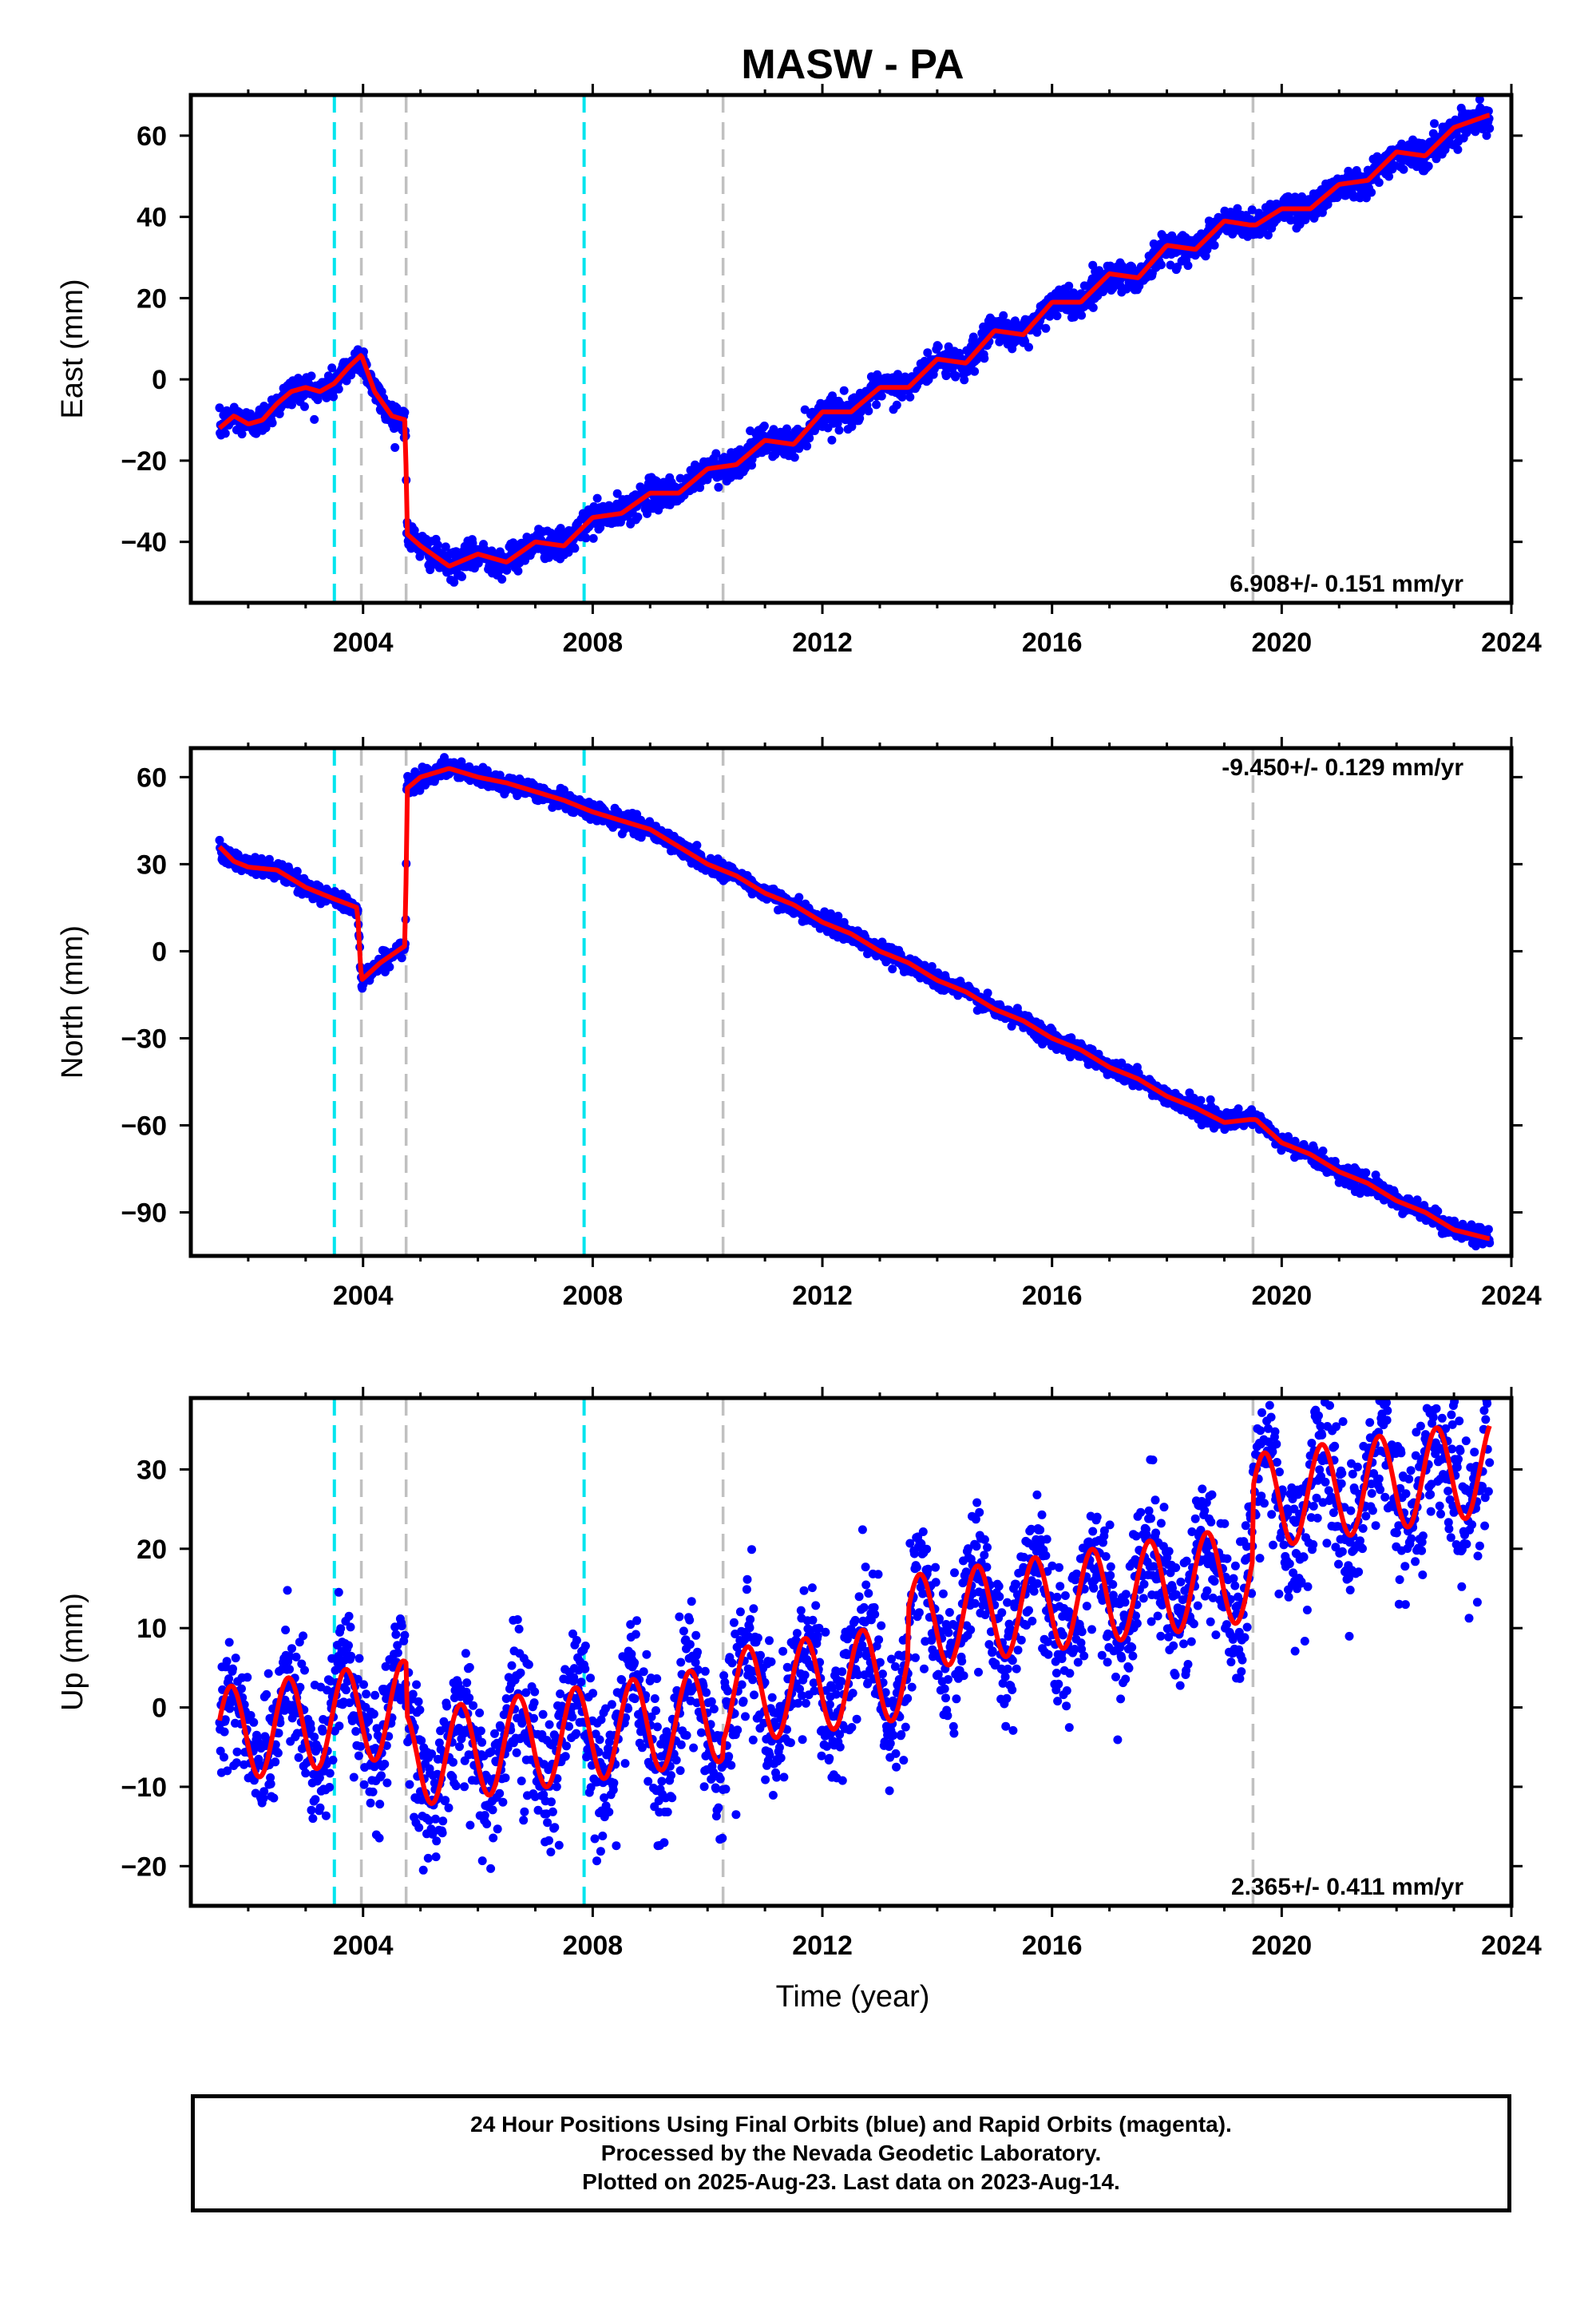 This screenshot has height=2317, width=1596. Describe the element at coordinates (1511, 643) in the screenshot. I see `x-tick-label: 2024` at that location.